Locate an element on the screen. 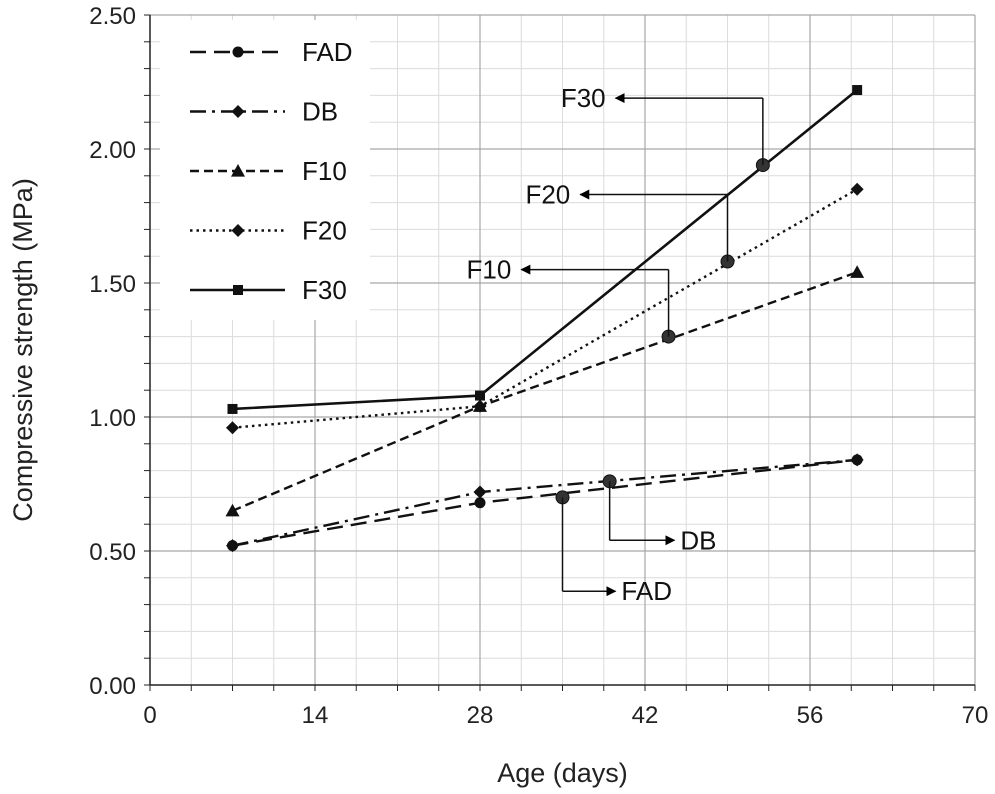 The image size is (995, 794). legend-item-fad: FAD is located at coordinates (271, 52).